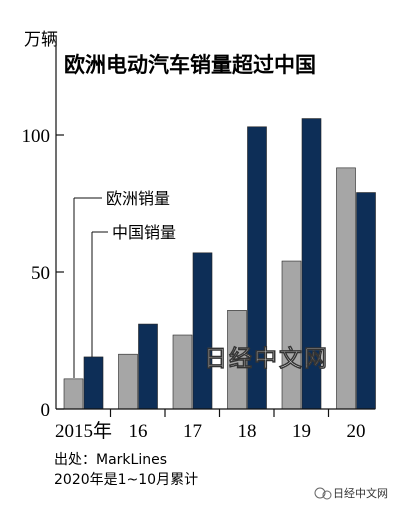 This screenshot has width=400, height=507. Describe the element at coordinates (36, 136) in the screenshot. I see `y-tick-label-100: 100` at that location.